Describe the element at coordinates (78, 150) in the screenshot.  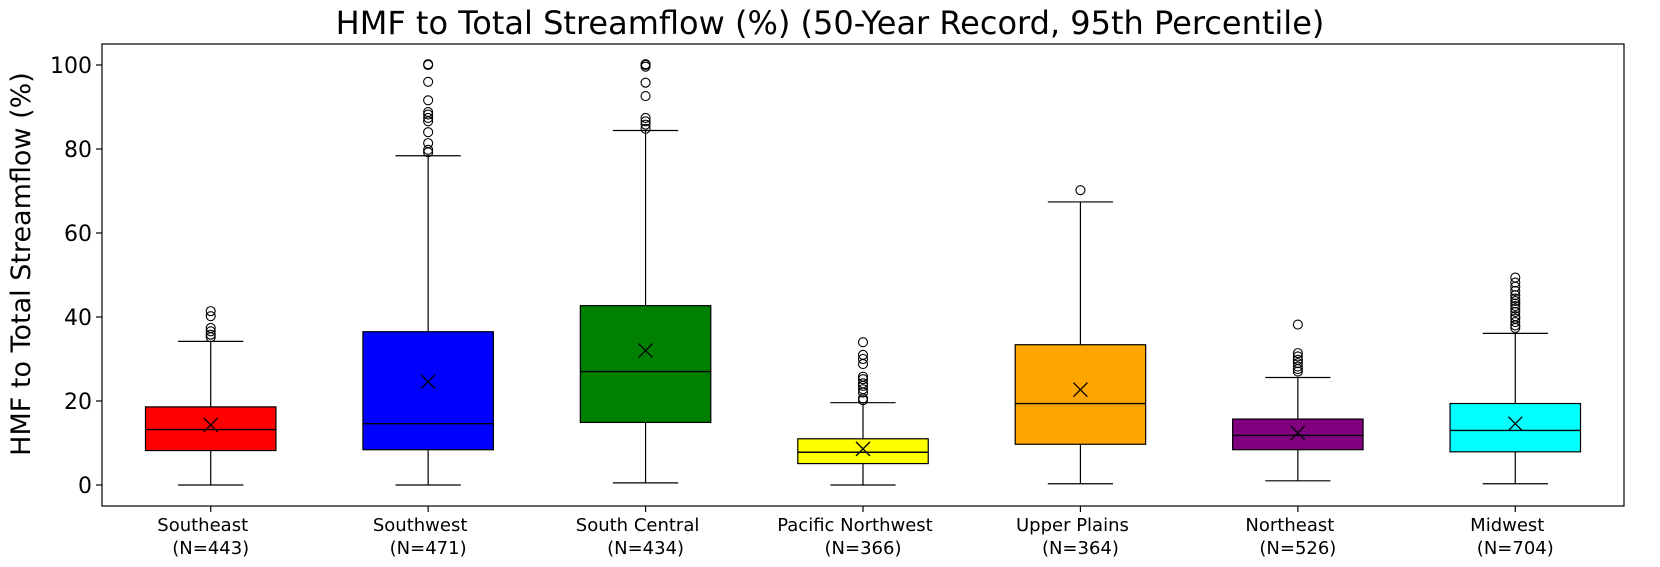
I see `y-tick-label: 80` at that location.